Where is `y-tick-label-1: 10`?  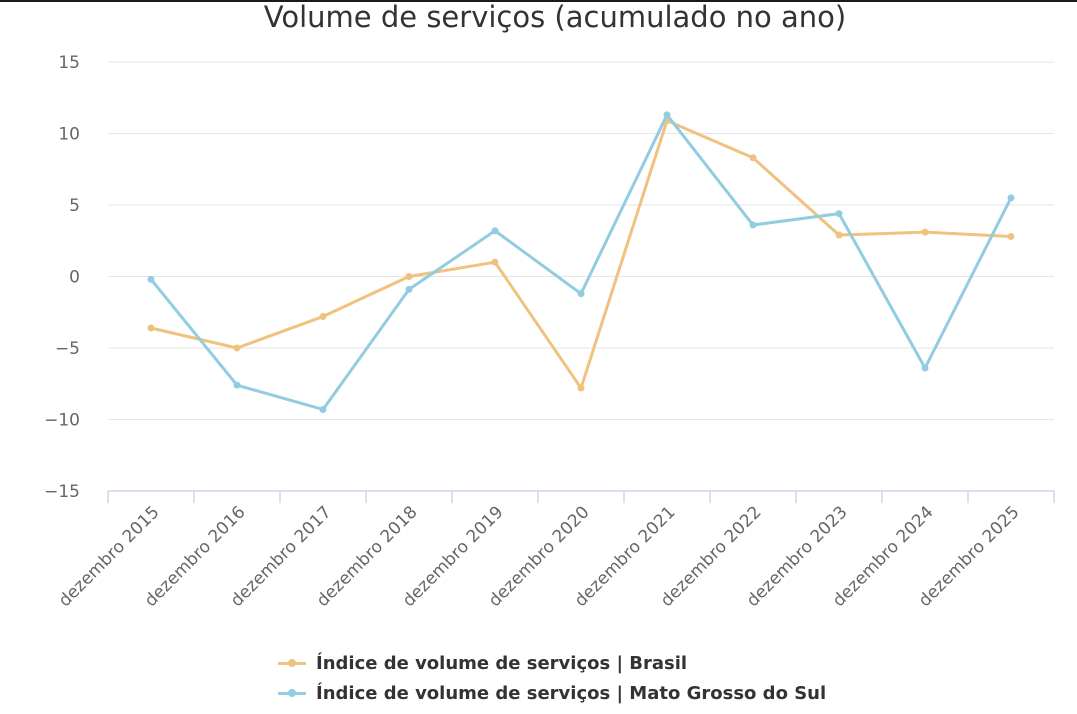
y-tick-label-1: 10 is located at coordinates (69, 135).